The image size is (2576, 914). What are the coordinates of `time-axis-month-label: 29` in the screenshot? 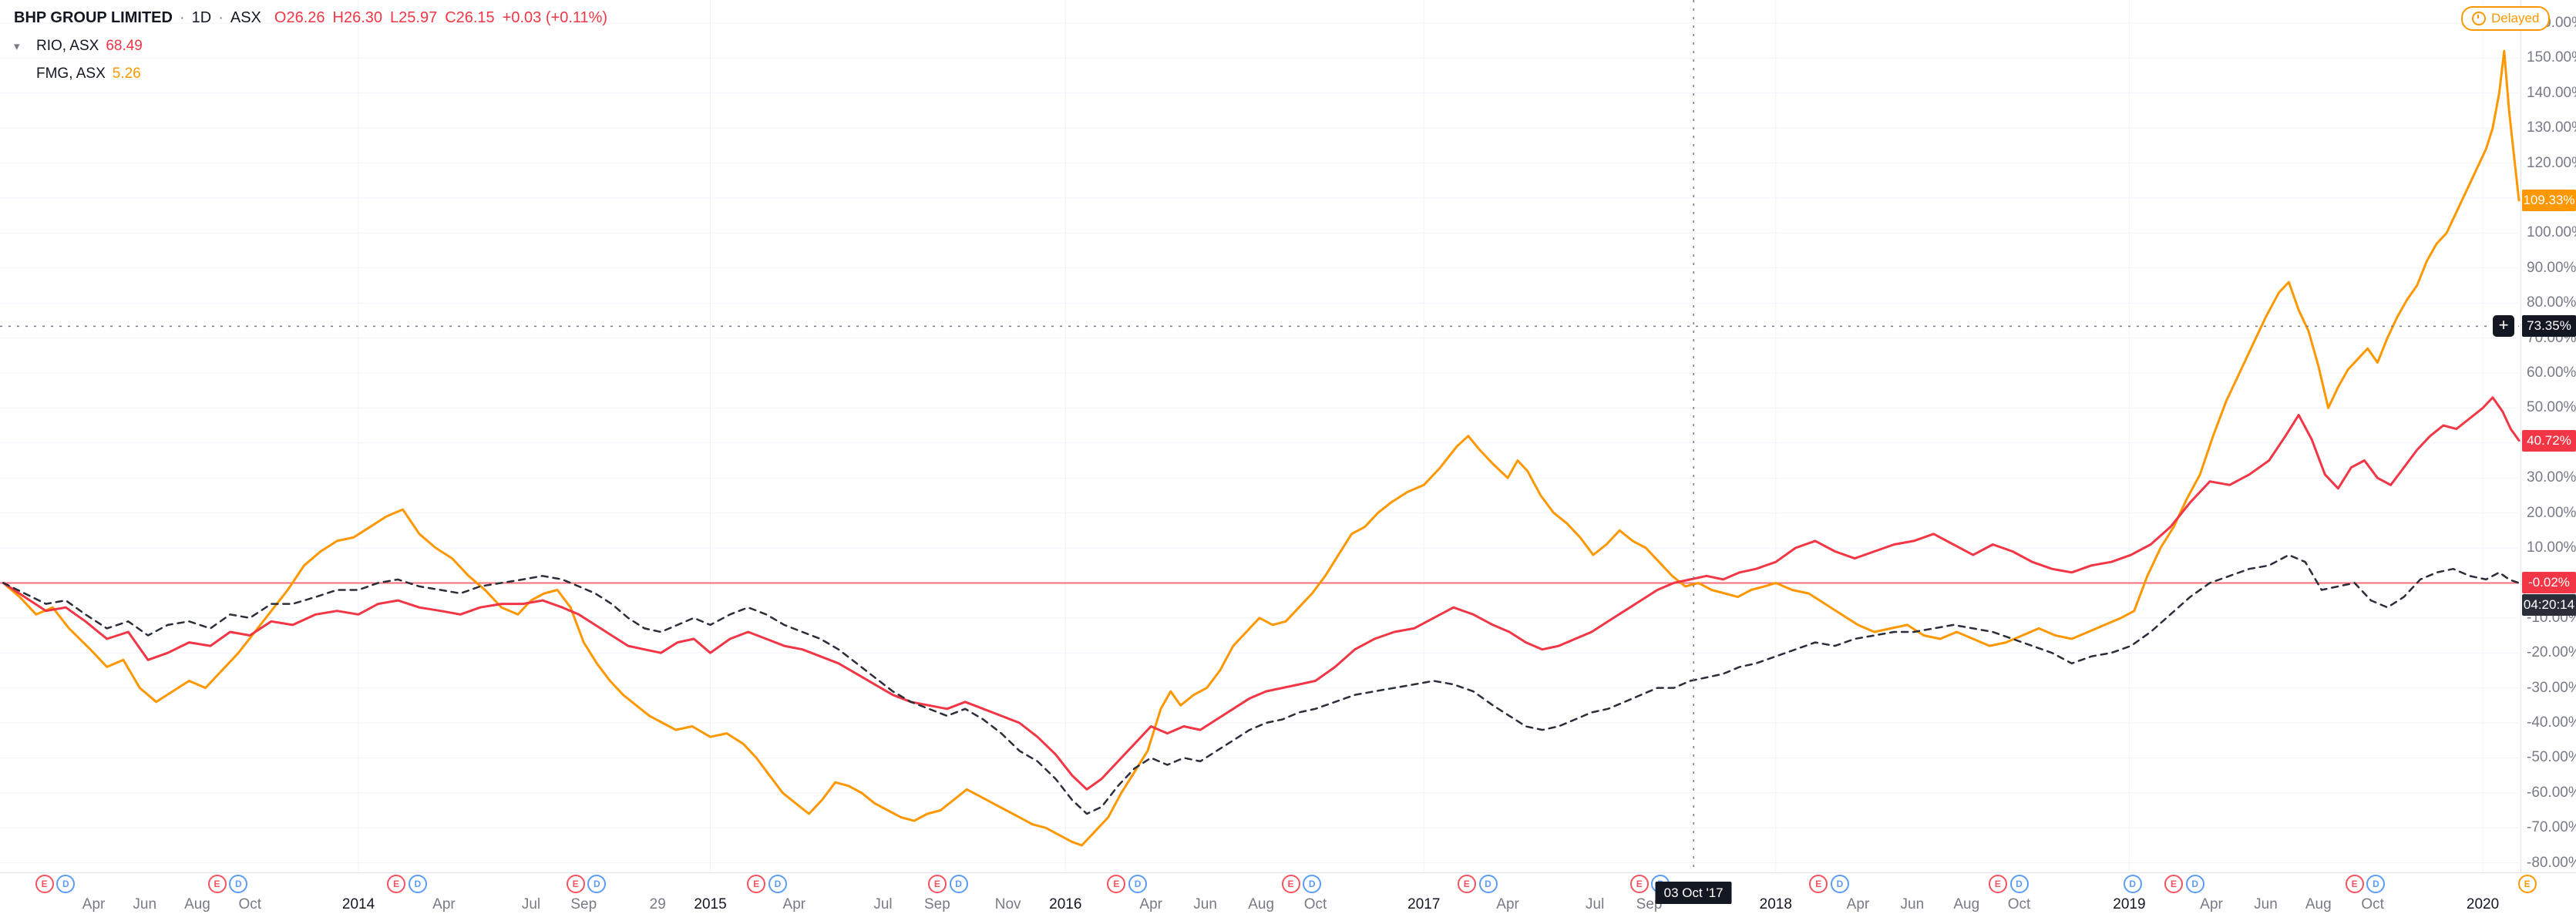 It's located at (657, 904).